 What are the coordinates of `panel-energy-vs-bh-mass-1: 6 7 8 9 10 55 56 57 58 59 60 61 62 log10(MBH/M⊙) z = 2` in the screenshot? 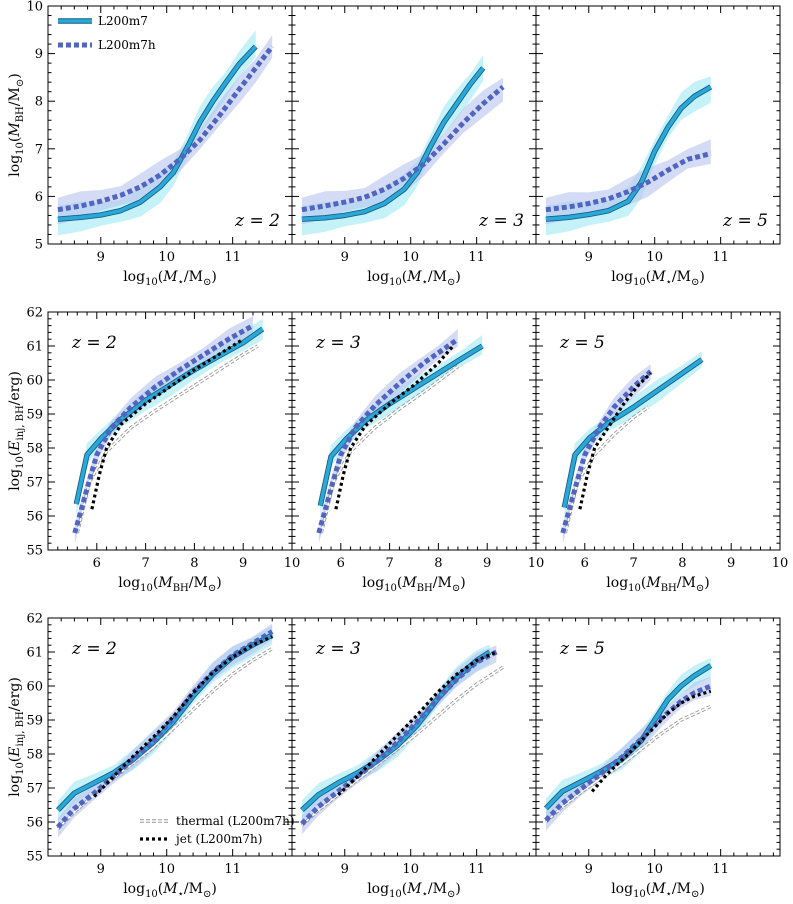 It's located at (163, 450).